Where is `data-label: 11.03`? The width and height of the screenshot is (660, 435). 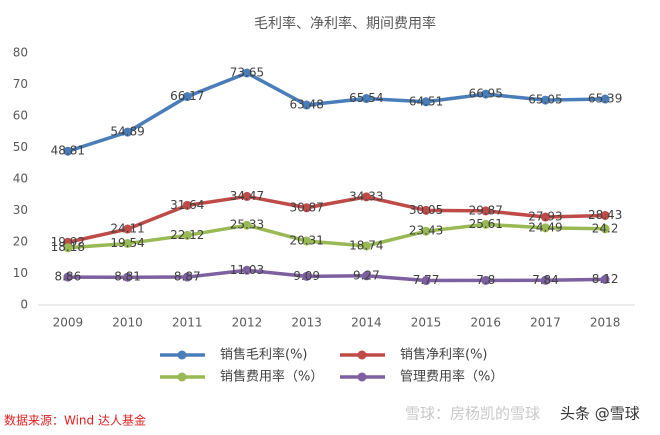 data-label: 11.03 is located at coordinates (247, 270).